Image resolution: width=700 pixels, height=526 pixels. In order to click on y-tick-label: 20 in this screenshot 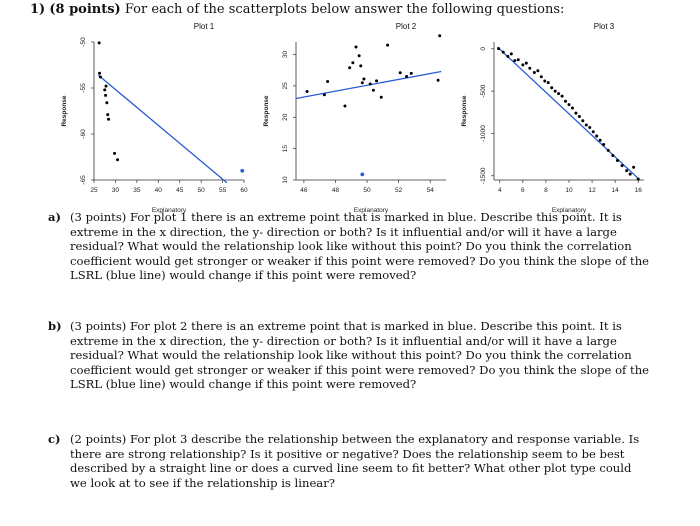, I will do `click(285, 117)`.